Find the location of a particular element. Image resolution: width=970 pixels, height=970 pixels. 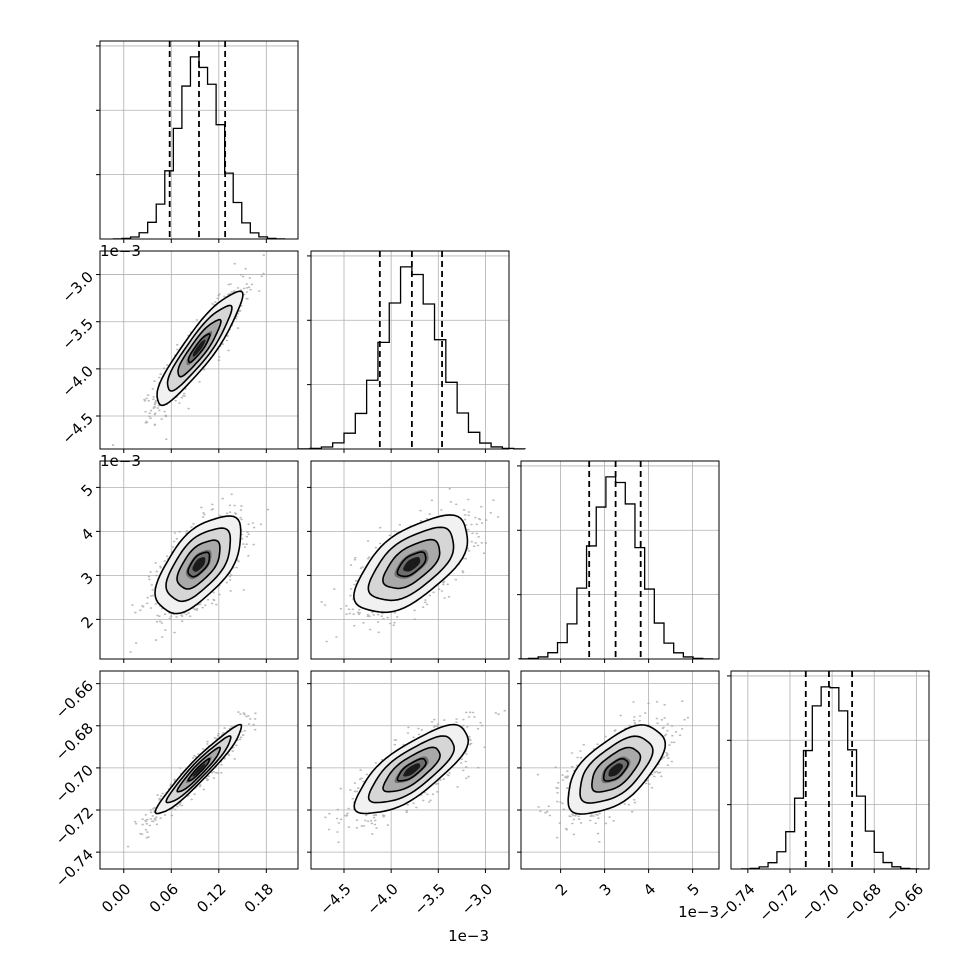

y-tick-label: 4 is located at coordinates (87, 534).